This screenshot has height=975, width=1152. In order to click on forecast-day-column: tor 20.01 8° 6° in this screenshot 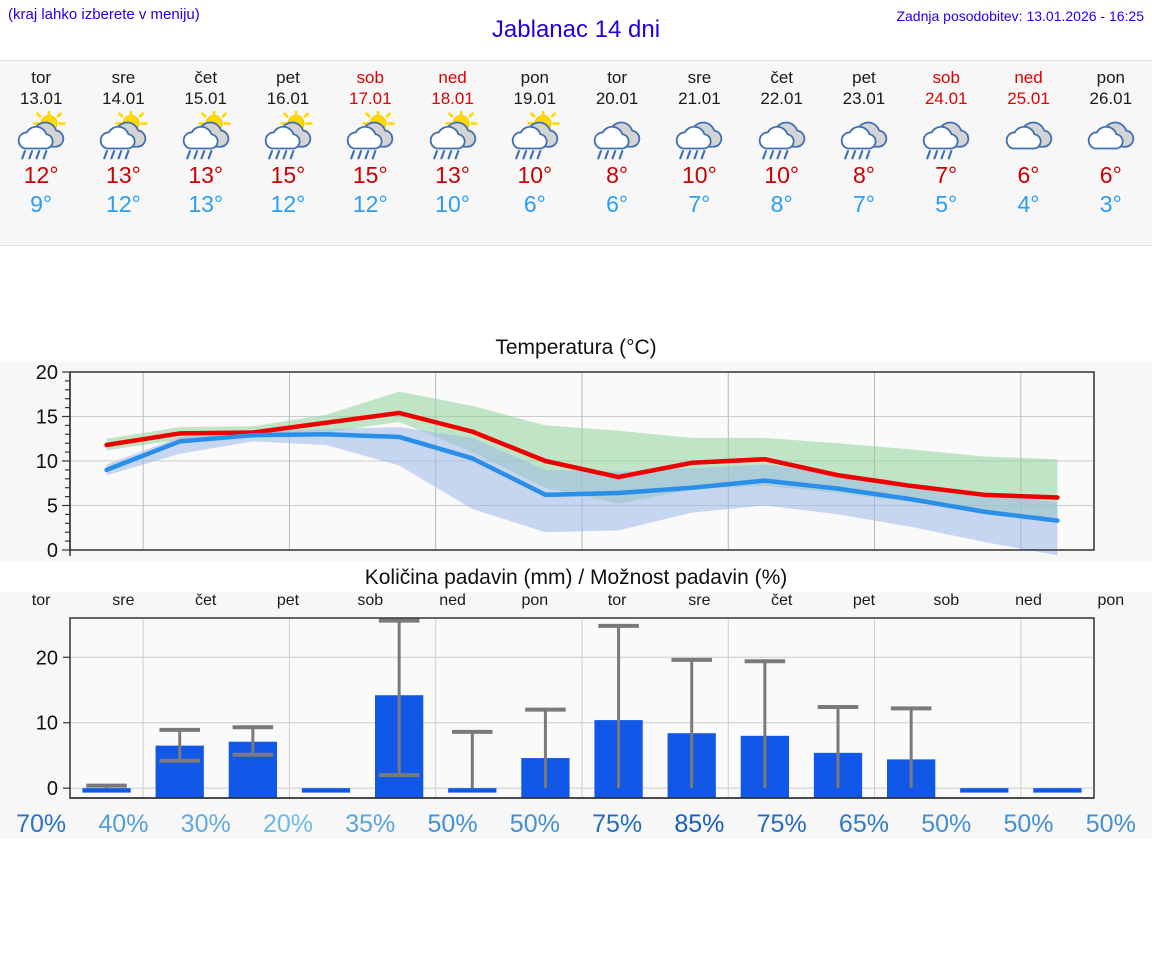, I will do `click(617, 153)`.